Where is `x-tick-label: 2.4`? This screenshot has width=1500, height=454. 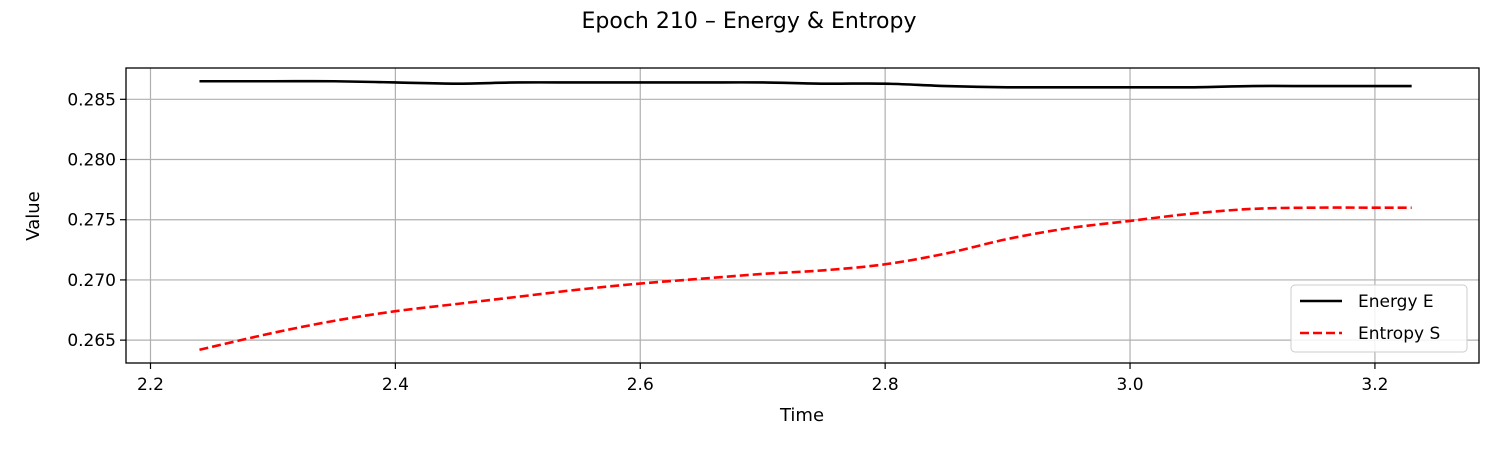 x-tick-label: 2.4 is located at coordinates (395, 385).